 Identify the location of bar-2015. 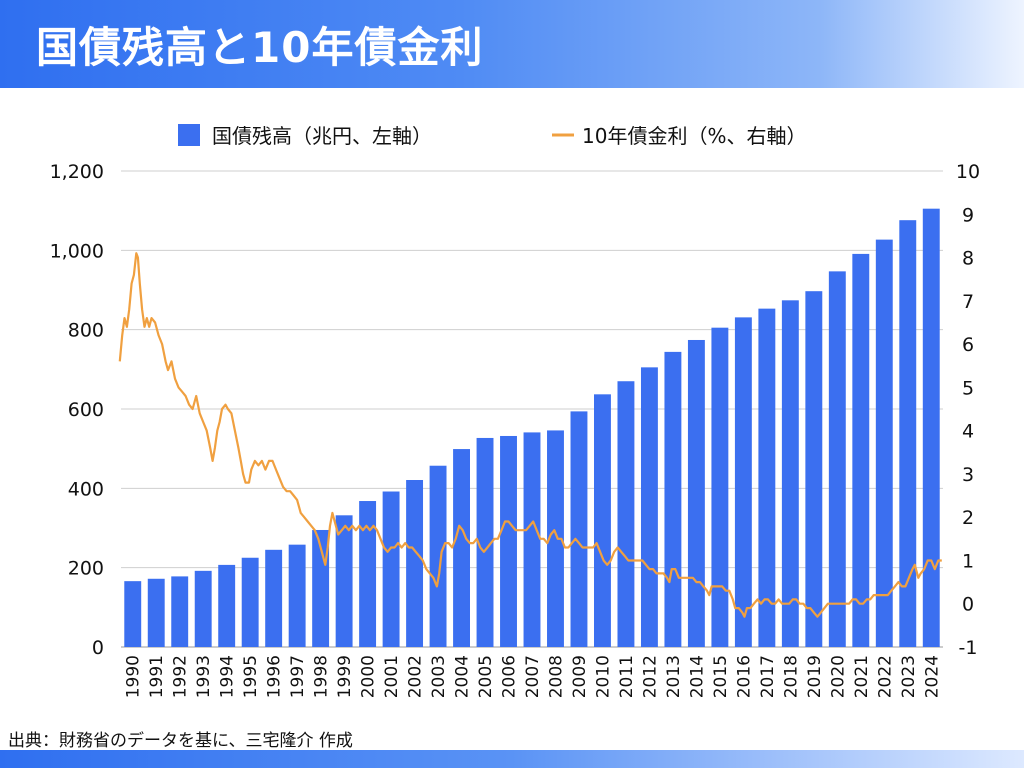
(720, 487).